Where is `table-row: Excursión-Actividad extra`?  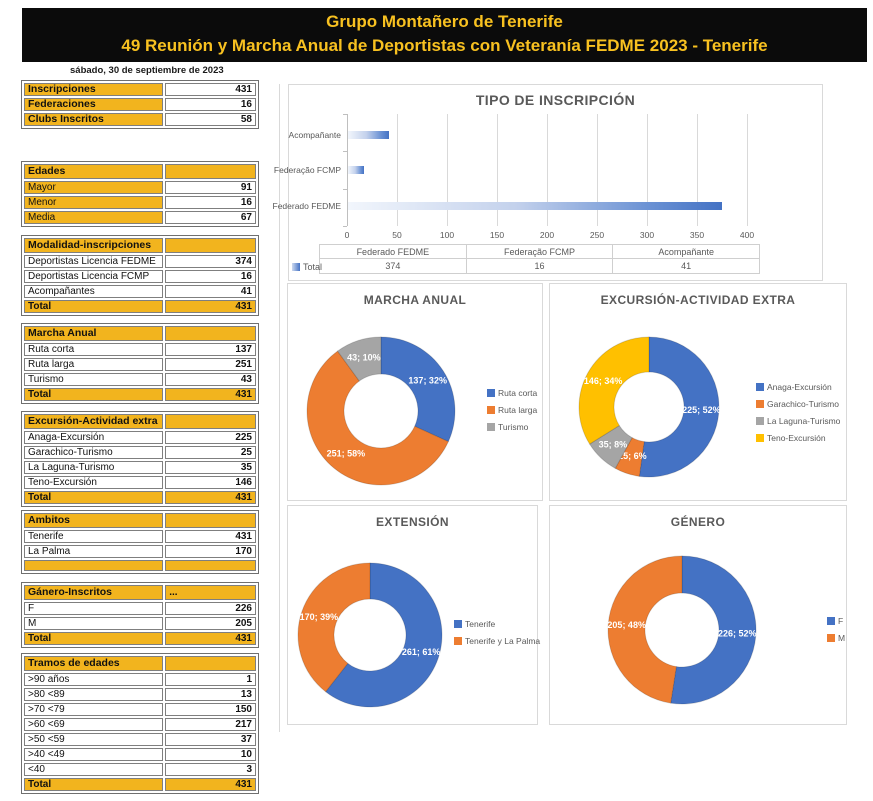 table-row: Excursión-Actividad extra is located at coordinates (140, 421).